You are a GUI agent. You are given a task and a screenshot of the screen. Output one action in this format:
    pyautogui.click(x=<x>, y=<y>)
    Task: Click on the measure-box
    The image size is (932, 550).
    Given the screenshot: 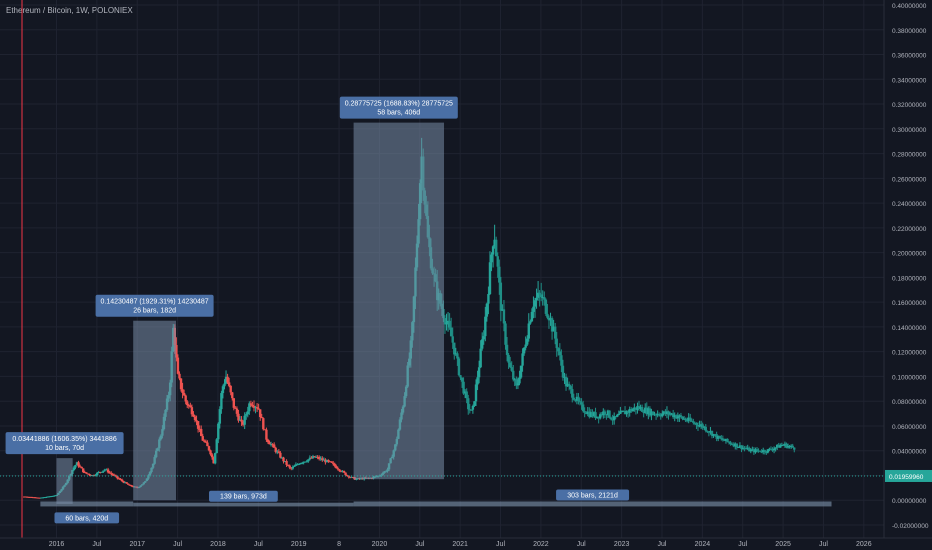 What is the action you would take?
    pyautogui.click(x=399, y=301)
    